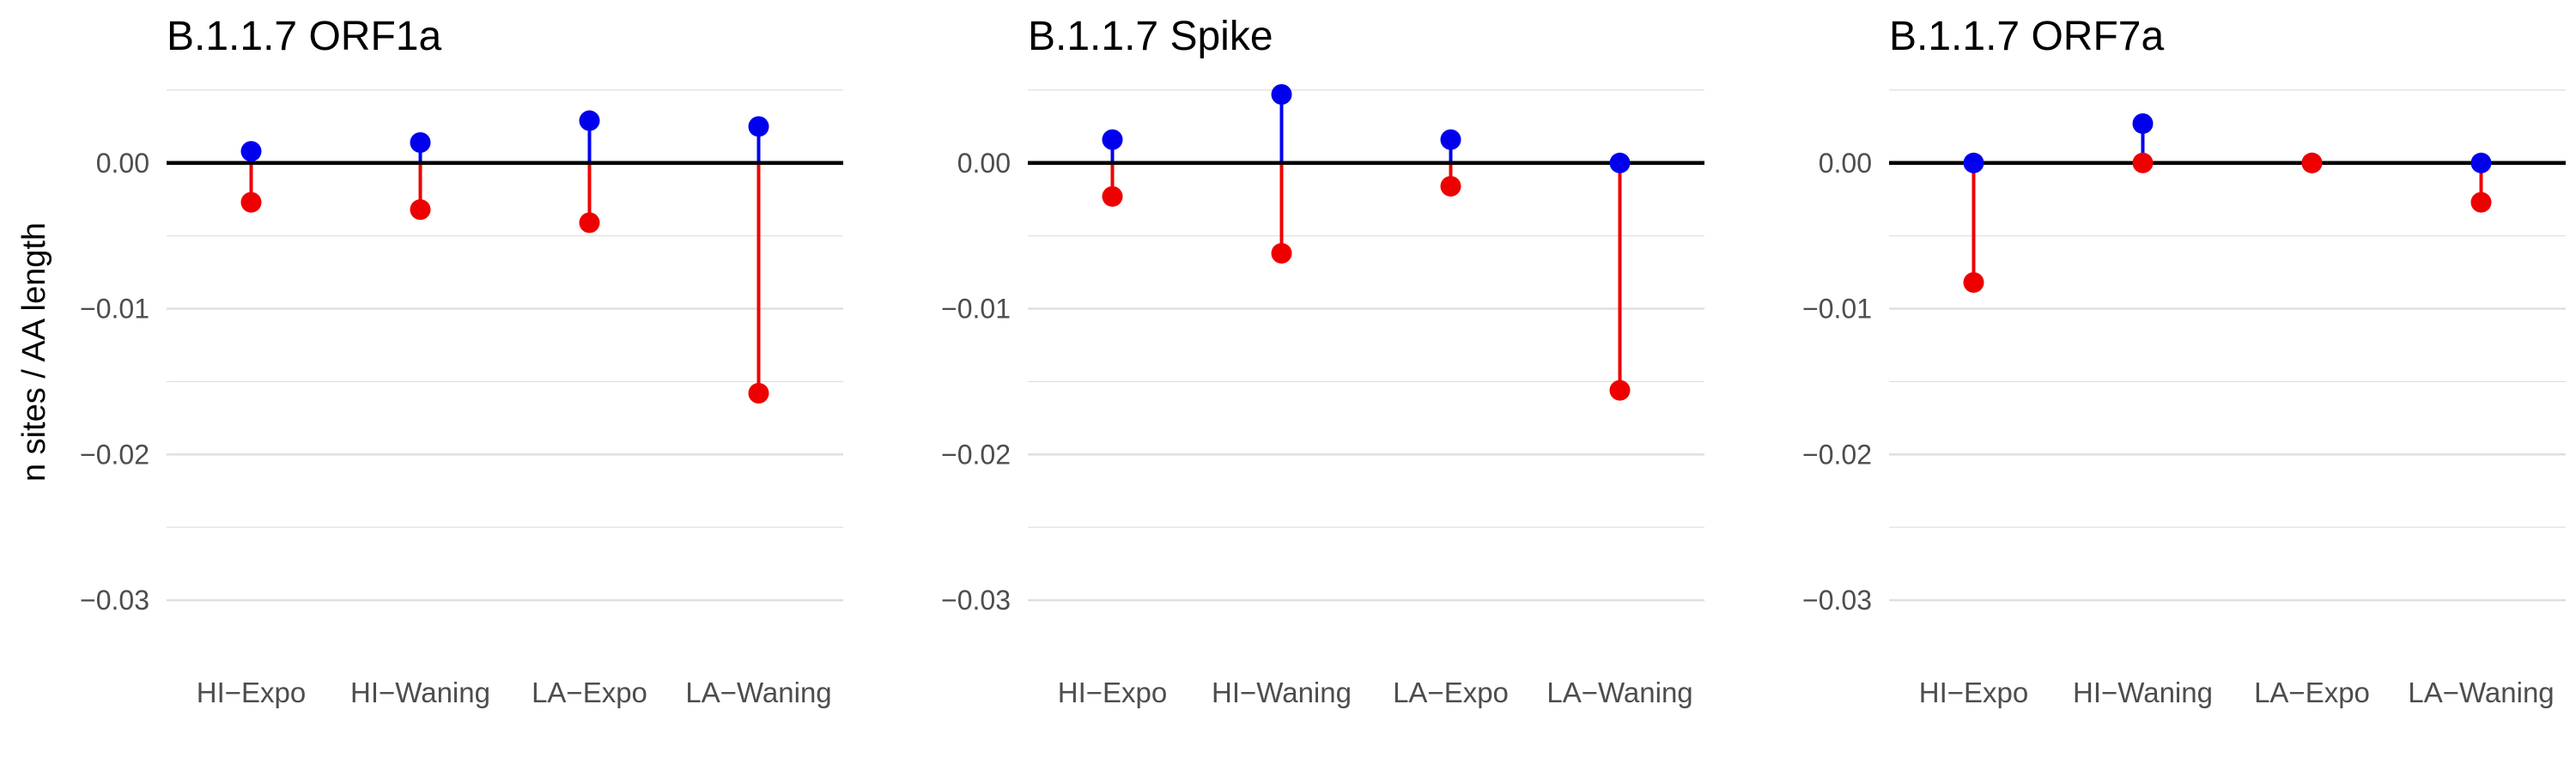 The height and width of the screenshot is (777, 2576). What do you see at coordinates (304, 36) in the screenshot?
I see `chart-title: B.1.1.7 ORF1a` at bounding box center [304, 36].